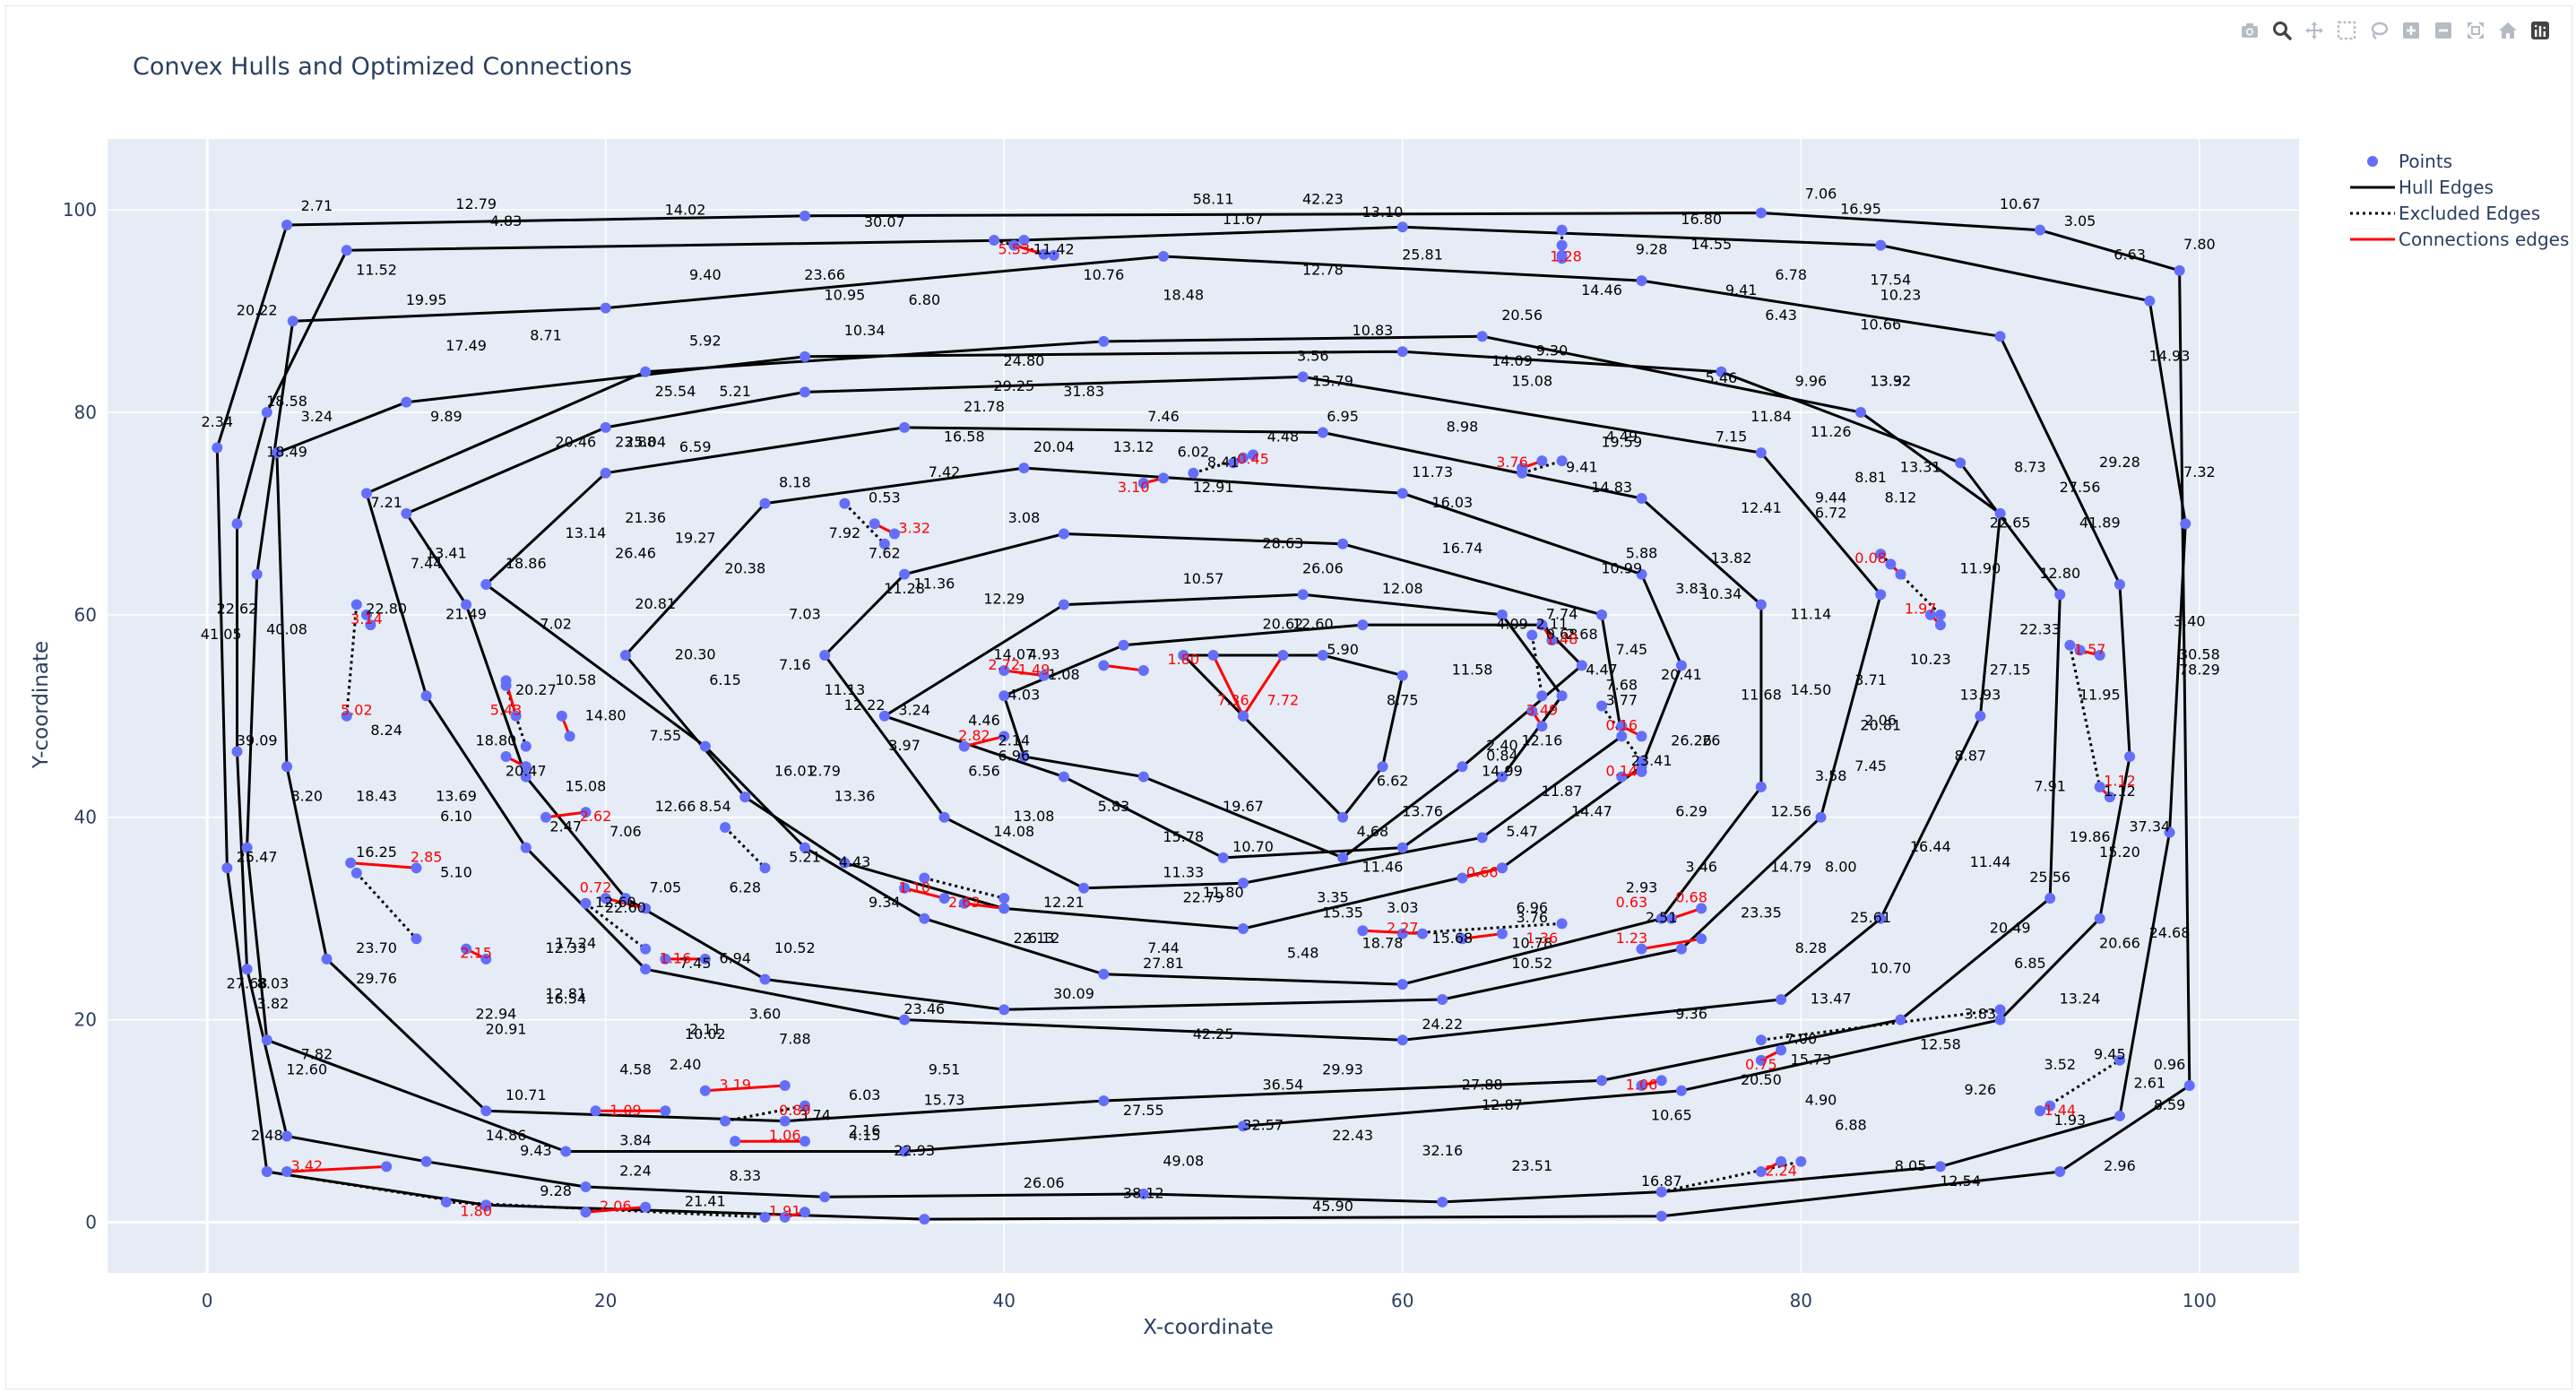  What do you see at coordinates (2475, 30) in the screenshot?
I see `autoscale-icon` at bounding box center [2475, 30].